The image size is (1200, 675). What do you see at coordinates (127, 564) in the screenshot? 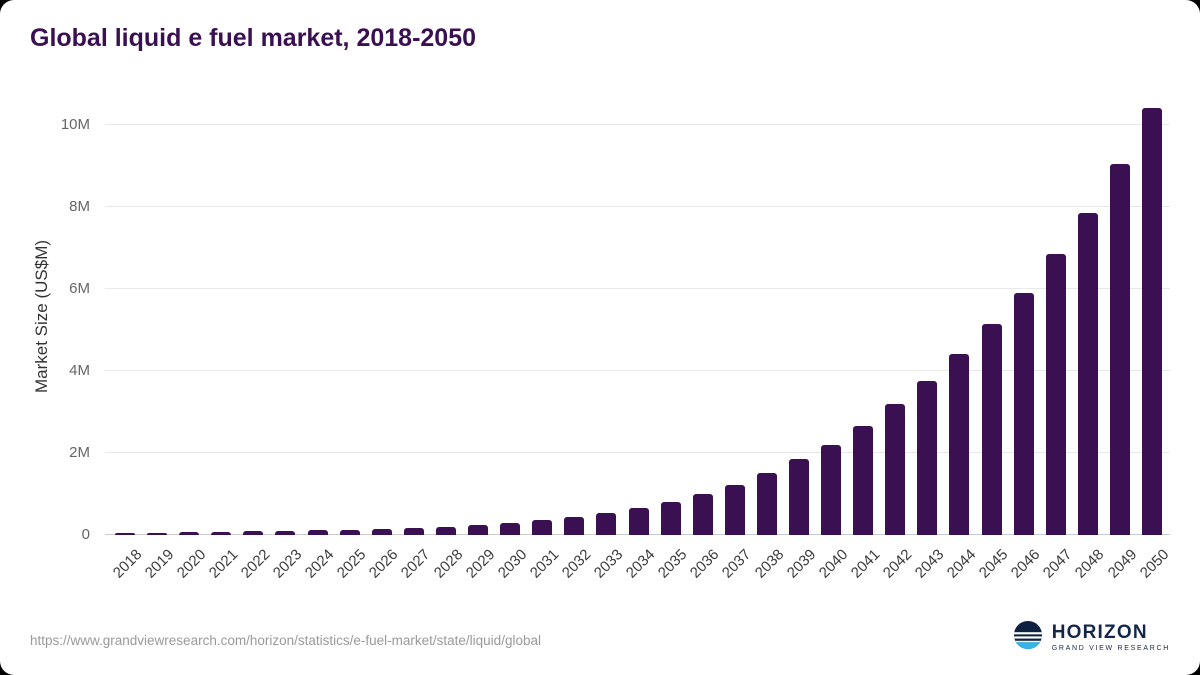
I see `x-tick-label: 2018` at bounding box center [127, 564].